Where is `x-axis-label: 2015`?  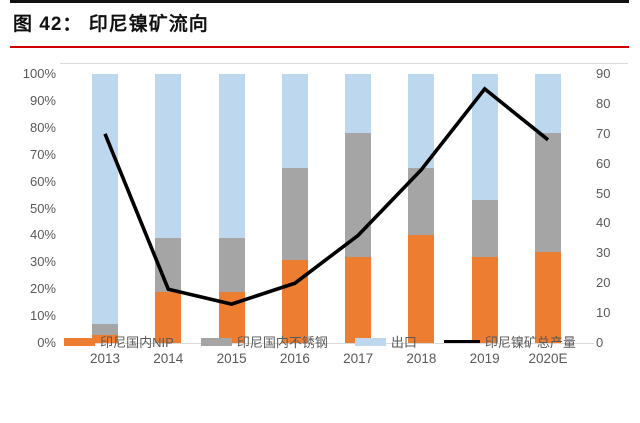
x-axis-label: 2015 is located at coordinates (231, 358).